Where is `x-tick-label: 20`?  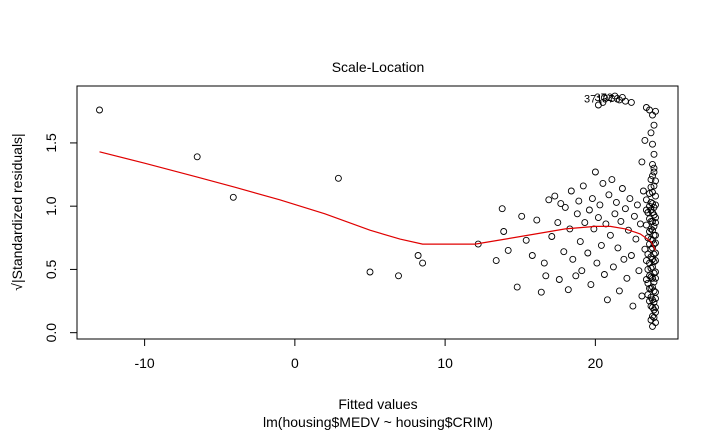
x-tick-label: 20 is located at coordinates (596, 363).